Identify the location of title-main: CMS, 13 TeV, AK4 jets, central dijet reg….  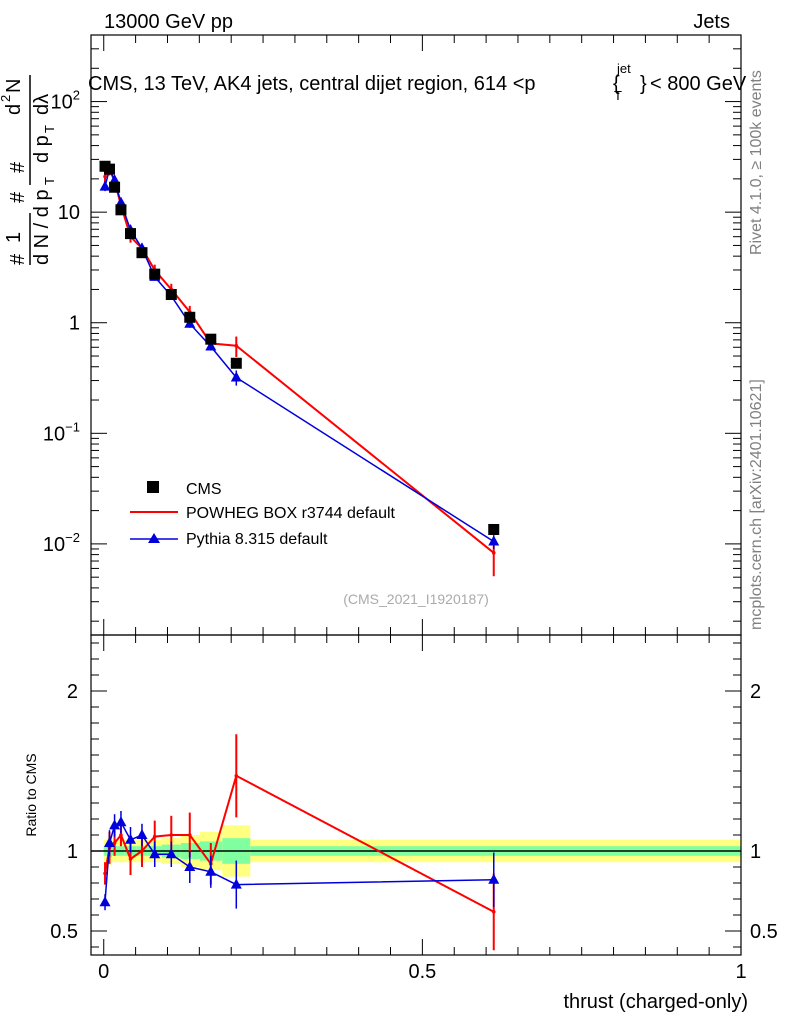
(312, 84).